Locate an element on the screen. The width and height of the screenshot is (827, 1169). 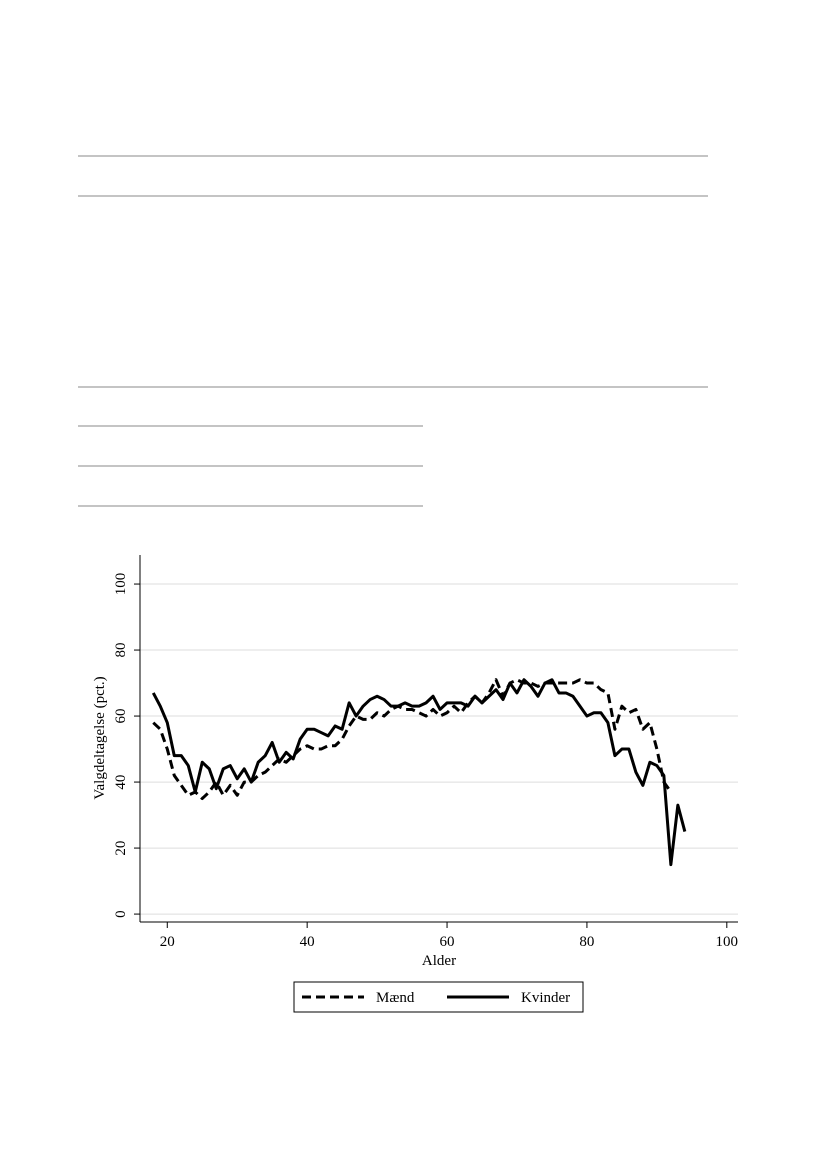
y-axis-title: Valgdeltagelse (pct.) is located at coordinates (100, 737).